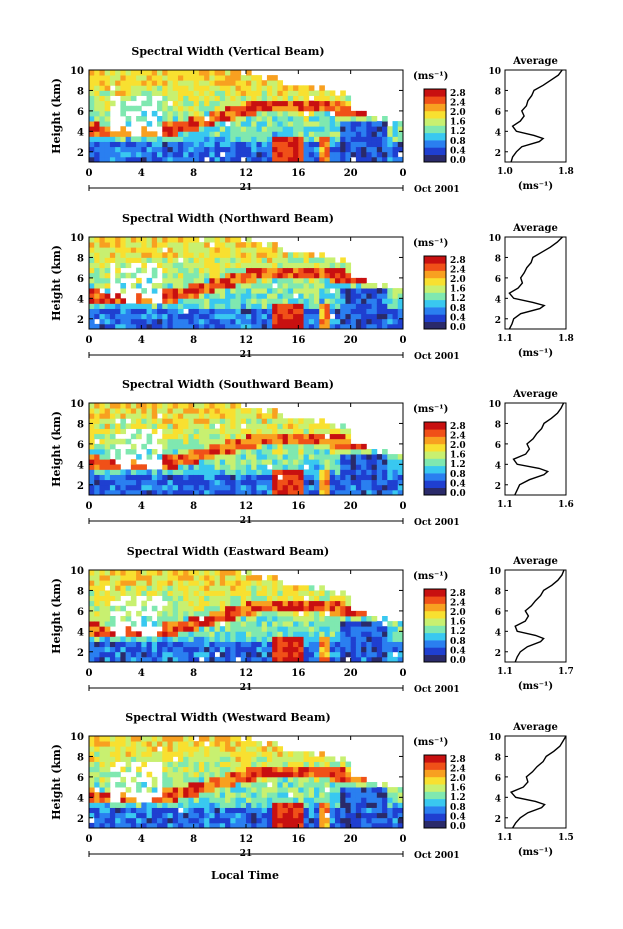 The height and width of the screenshot is (929, 623). I want to click on colorbar-tick-label: 0.4, so click(458, 318).